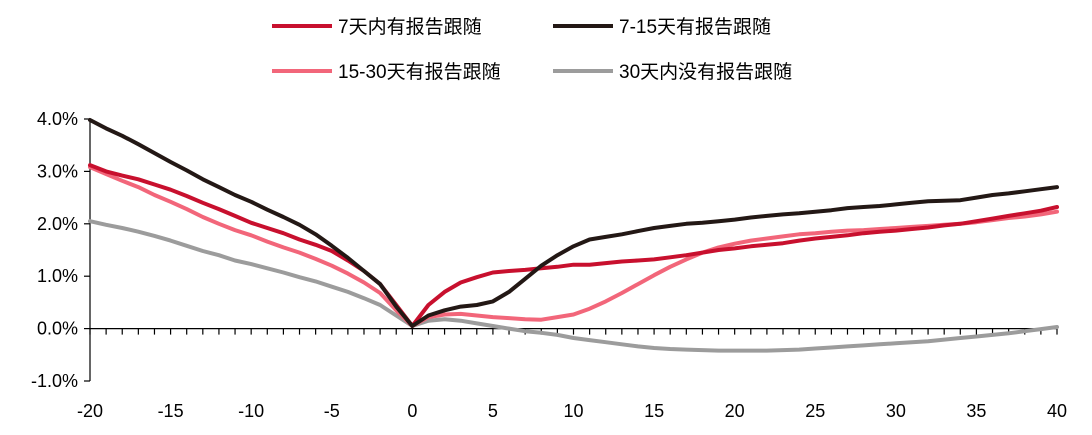 The image size is (1092, 435). Describe the element at coordinates (332, 411) in the screenshot. I see `x-tick-label: -5` at that location.